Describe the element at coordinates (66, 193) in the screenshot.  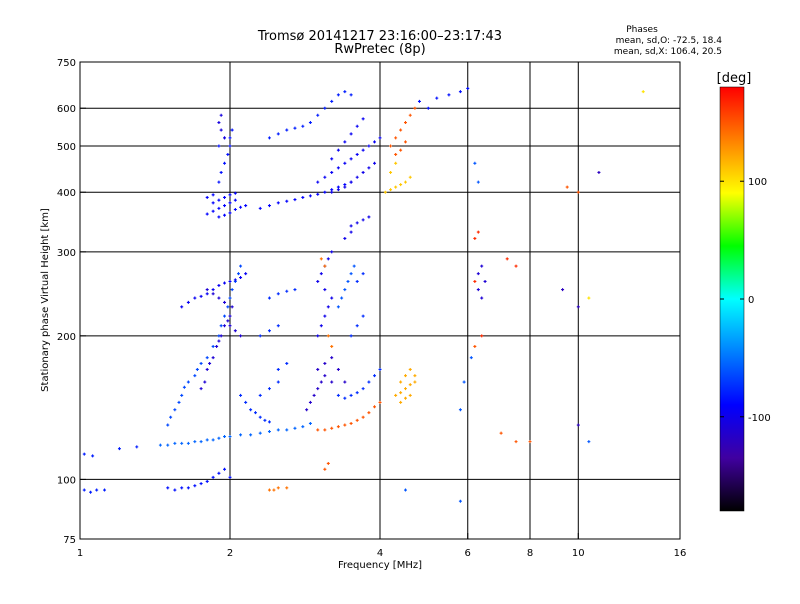
I see `y-tick-label: 400` at that location.